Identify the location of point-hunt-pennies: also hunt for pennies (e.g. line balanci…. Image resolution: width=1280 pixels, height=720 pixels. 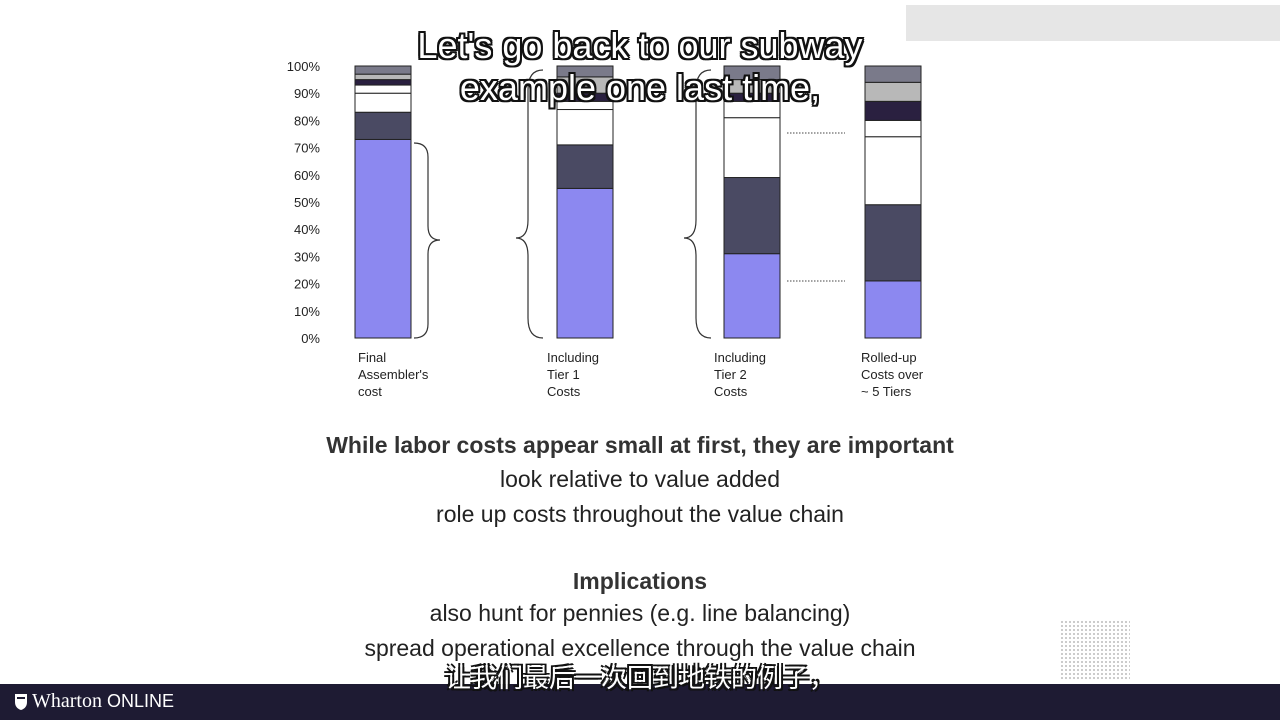
(640, 613).